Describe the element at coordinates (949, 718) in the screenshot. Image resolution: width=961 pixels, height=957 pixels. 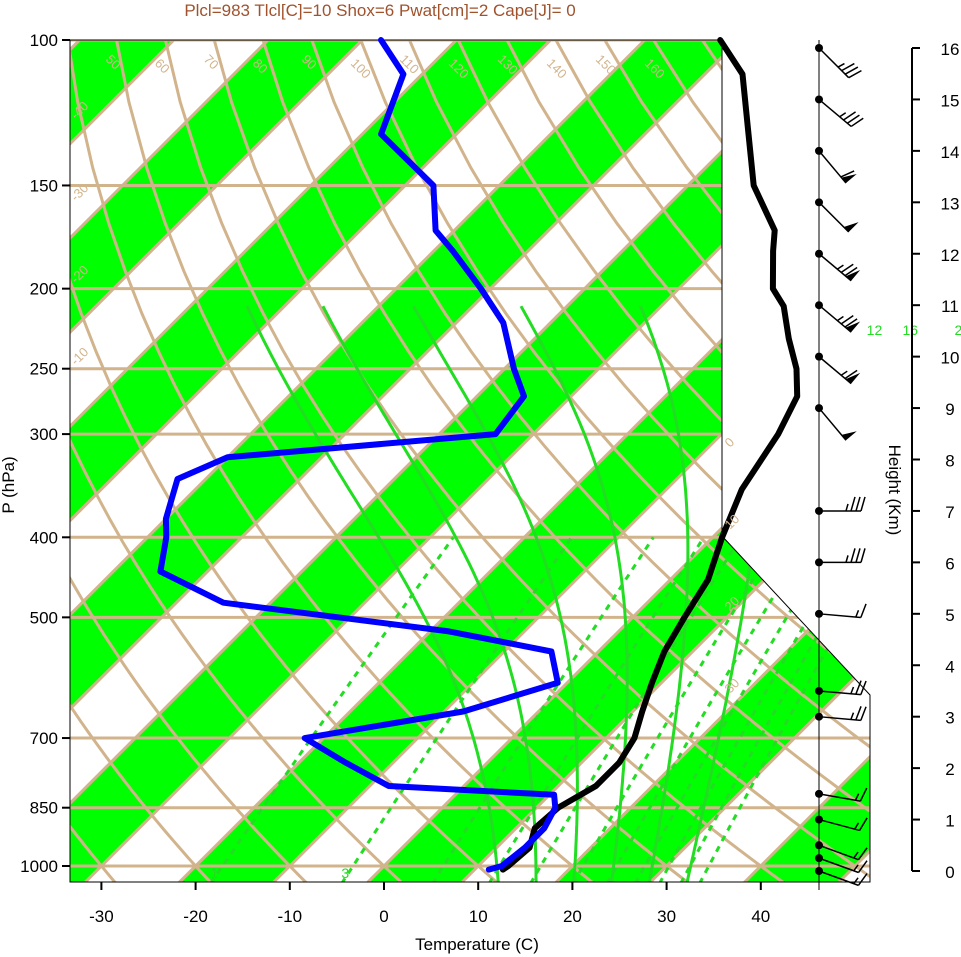
I see `height-tick-label: 3` at that location.